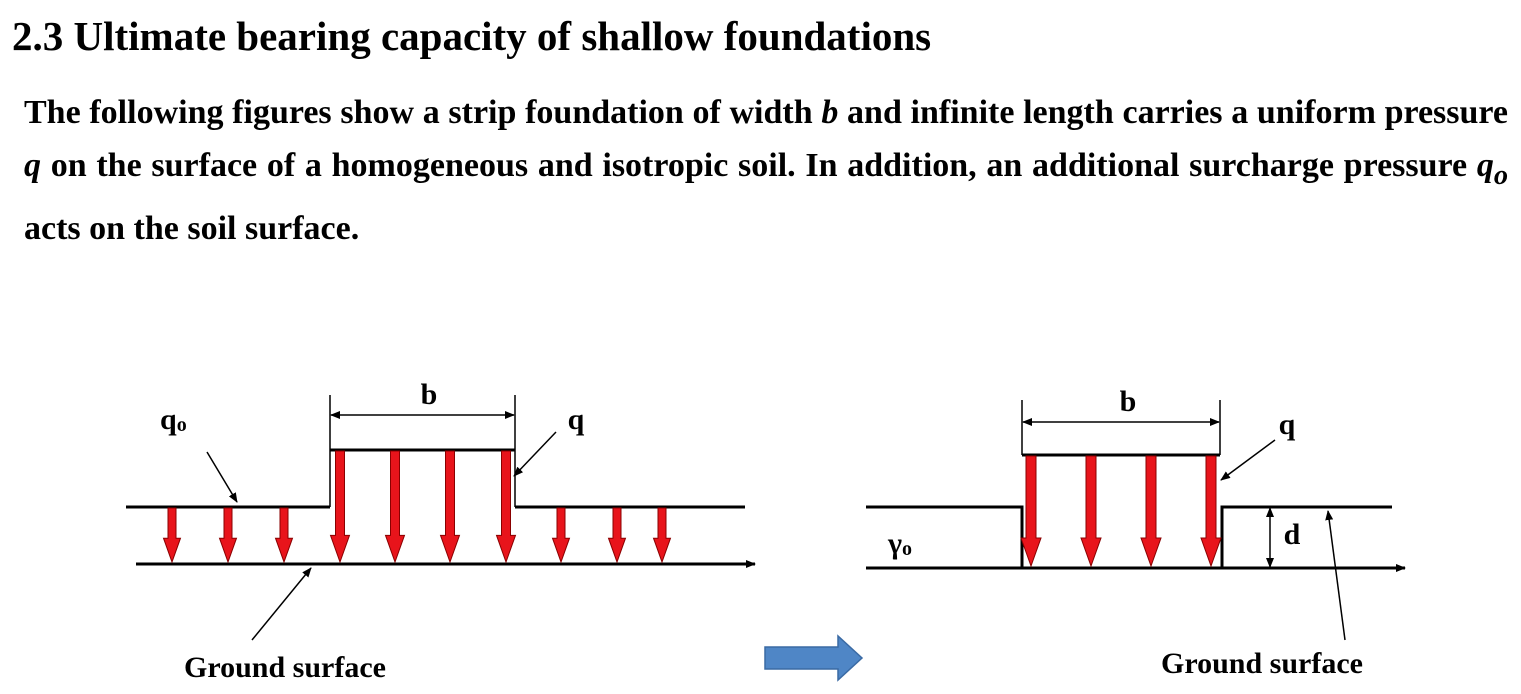  Describe the element at coordinates (894, 543) in the screenshot. I see `symbol: γ` at that location.